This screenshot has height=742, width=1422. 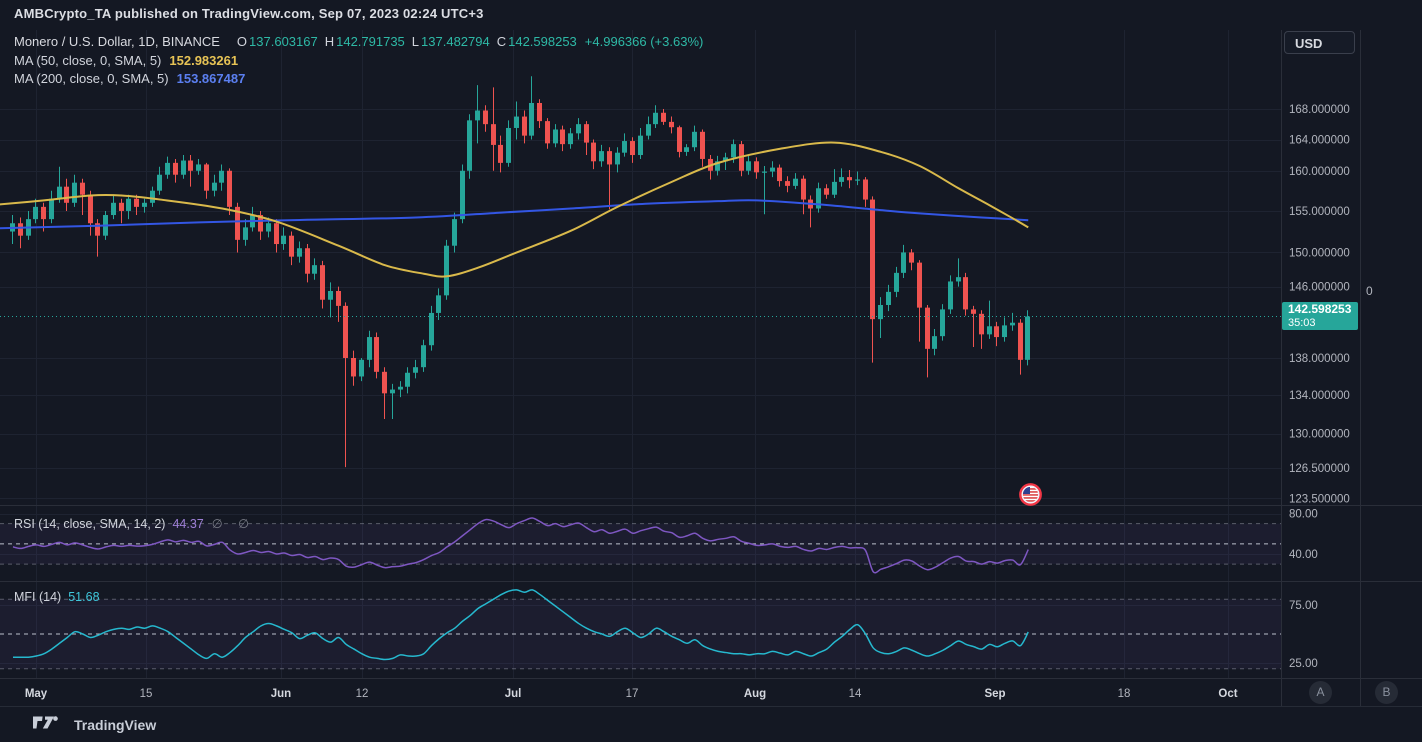 I want to click on high-value: 142.791735, so click(x=370, y=41).